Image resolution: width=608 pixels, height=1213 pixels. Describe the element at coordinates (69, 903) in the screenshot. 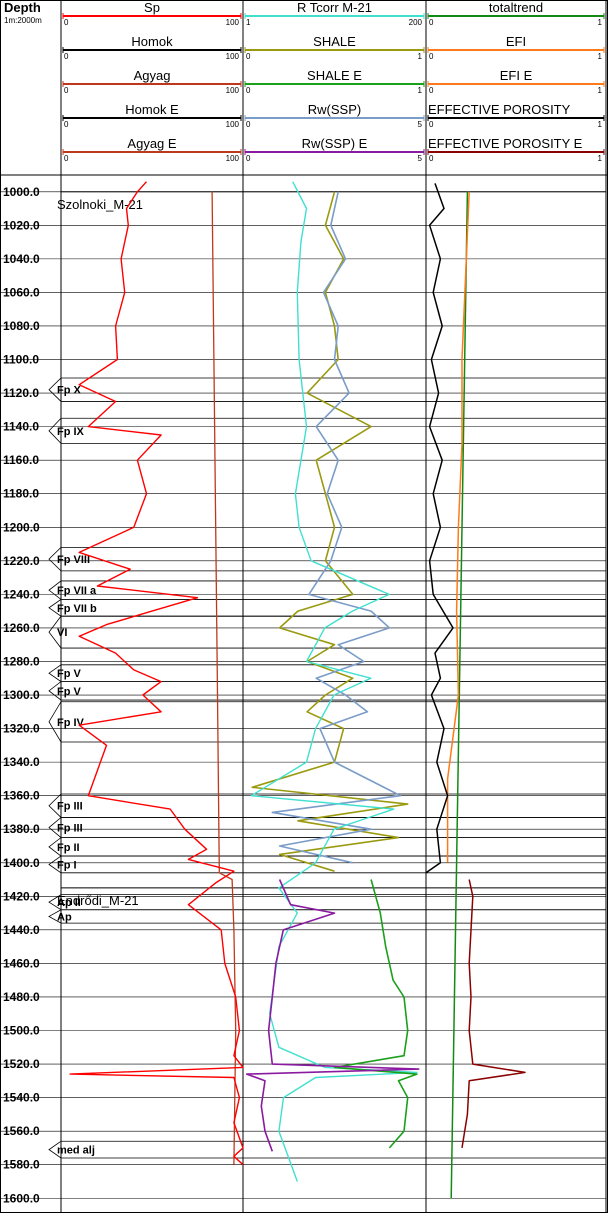

I see `zone-label: Ap II` at that location.